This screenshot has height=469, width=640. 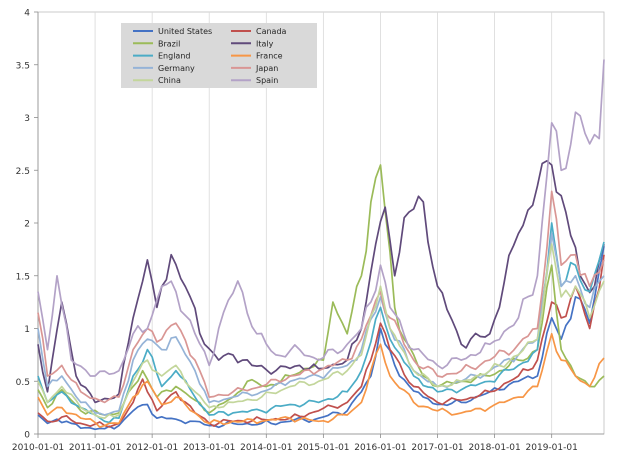 What do you see at coordinates (269, 56) in the screenshot?
I see `legend-label: France` at bounding box center [269, 56].